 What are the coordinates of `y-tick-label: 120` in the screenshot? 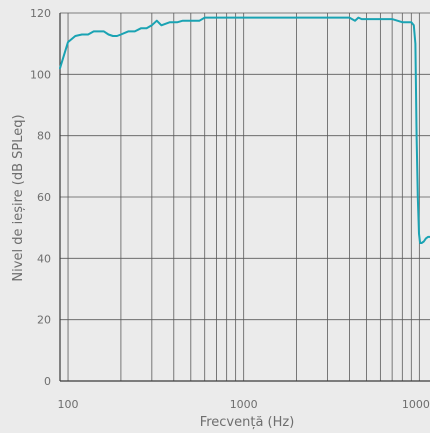 It's located at (40, 13).